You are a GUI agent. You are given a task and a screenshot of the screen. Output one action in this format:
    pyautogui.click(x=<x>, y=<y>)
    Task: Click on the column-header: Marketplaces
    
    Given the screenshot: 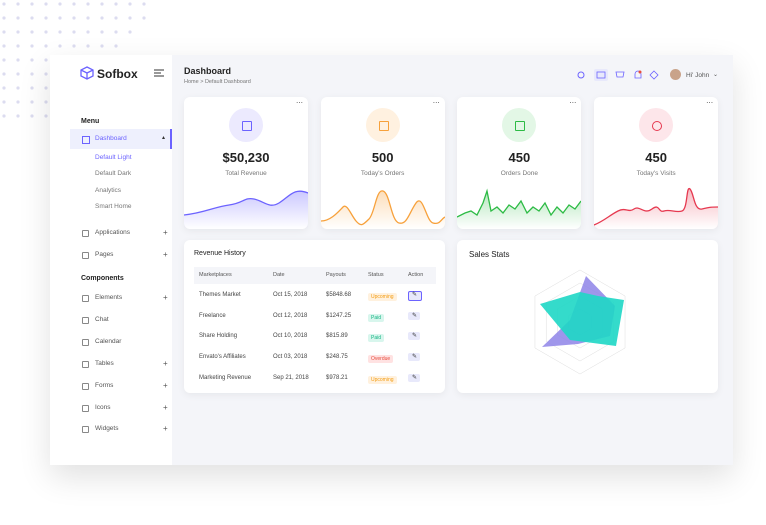 What is the action you would take?
    pyautogui.click(x=215, y=275)
    